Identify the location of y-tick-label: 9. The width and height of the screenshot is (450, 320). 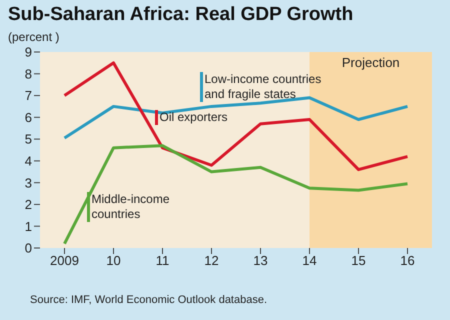
(28, 52).